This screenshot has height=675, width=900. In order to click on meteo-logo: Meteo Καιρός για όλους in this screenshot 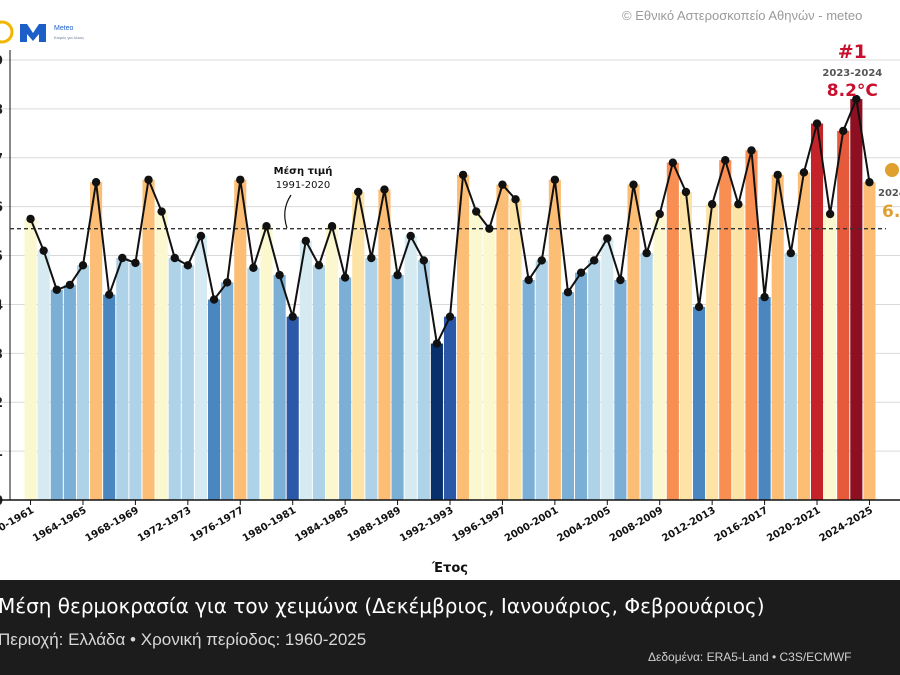, I will do `click(42, 32)`.